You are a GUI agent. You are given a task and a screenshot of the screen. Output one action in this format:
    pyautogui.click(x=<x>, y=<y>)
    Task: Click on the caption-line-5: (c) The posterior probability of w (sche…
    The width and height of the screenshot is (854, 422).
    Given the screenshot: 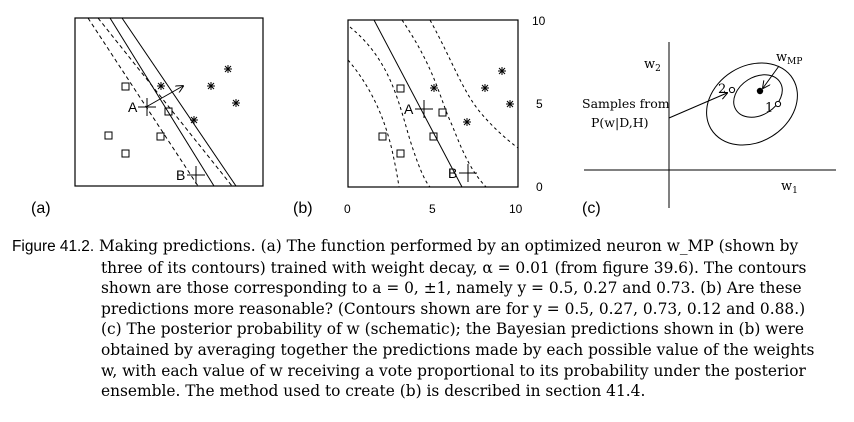 What is the action you would take?
    pyautogui.click(x=452, y=329)
    